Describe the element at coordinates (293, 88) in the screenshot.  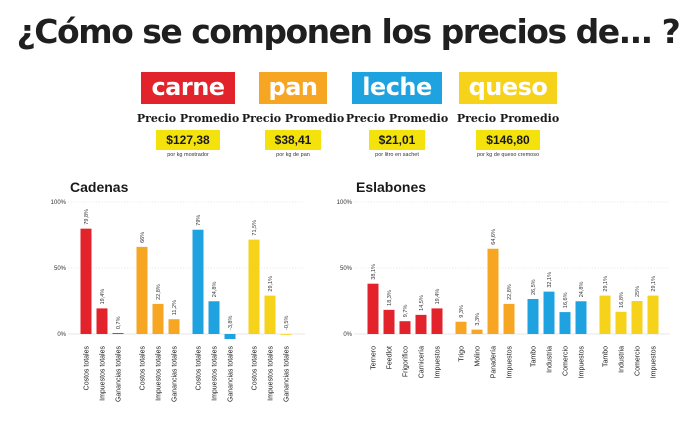
I see `product-badge-pan: pan` at that location.